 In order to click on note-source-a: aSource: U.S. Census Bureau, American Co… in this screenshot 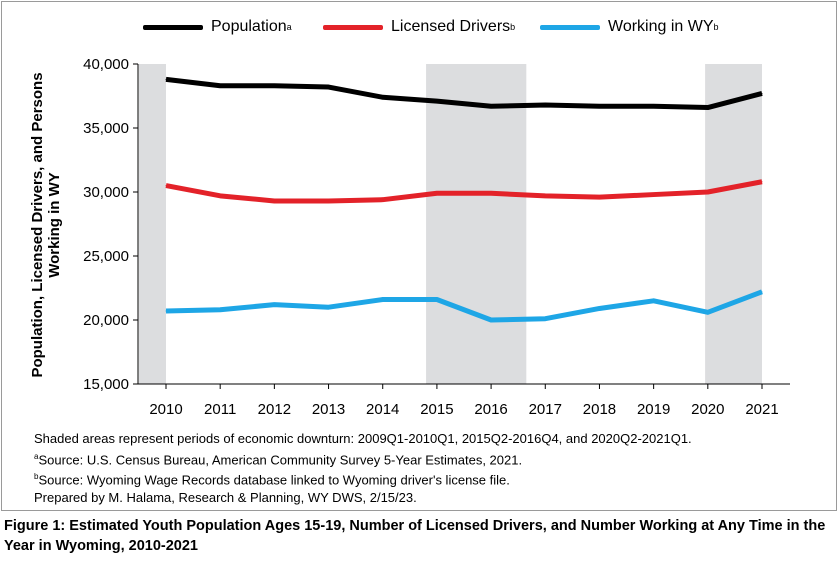, I will do `click(363, 458)`.